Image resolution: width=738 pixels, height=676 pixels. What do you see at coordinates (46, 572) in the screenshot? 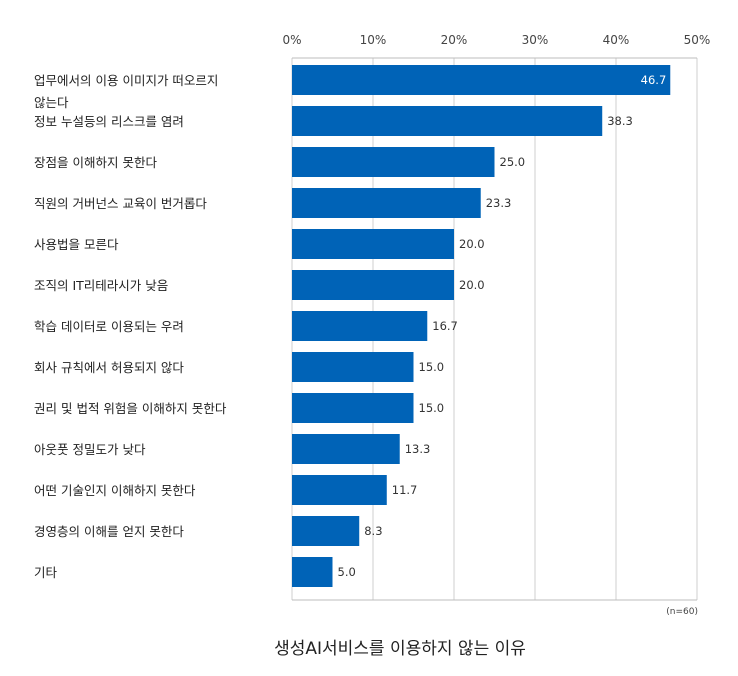
I see `category-label: 기타` at bounding box center [46, 572].